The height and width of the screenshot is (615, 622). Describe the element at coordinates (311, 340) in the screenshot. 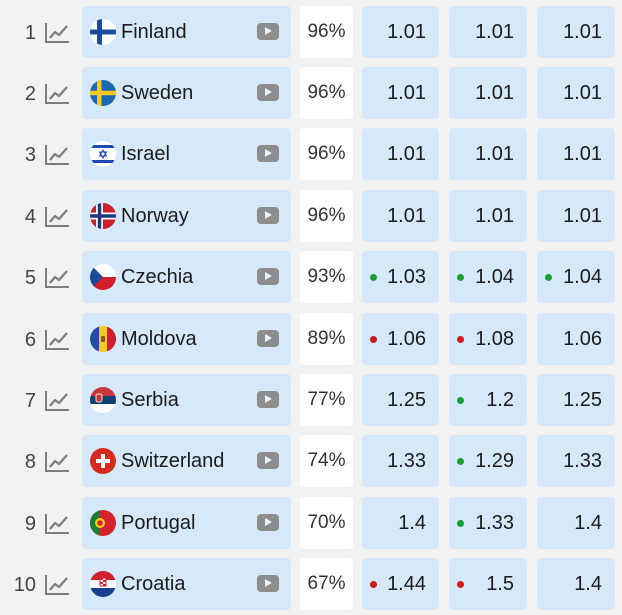

I see `table-row: 6 Moldova 89% 1.06 1.08 1.06` at that location.